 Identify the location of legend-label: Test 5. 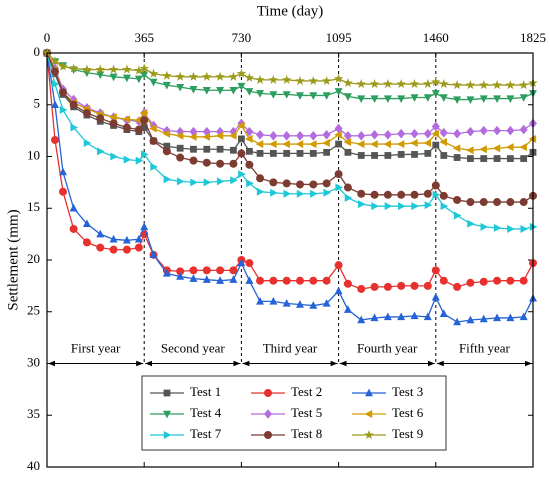
(306, 412).